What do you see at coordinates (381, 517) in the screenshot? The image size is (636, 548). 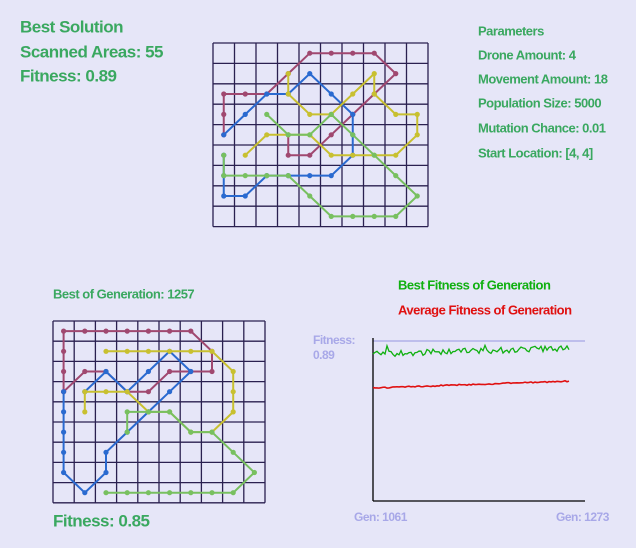 I see `x-label: Gen: 1061` at bounding box center [381, 517].